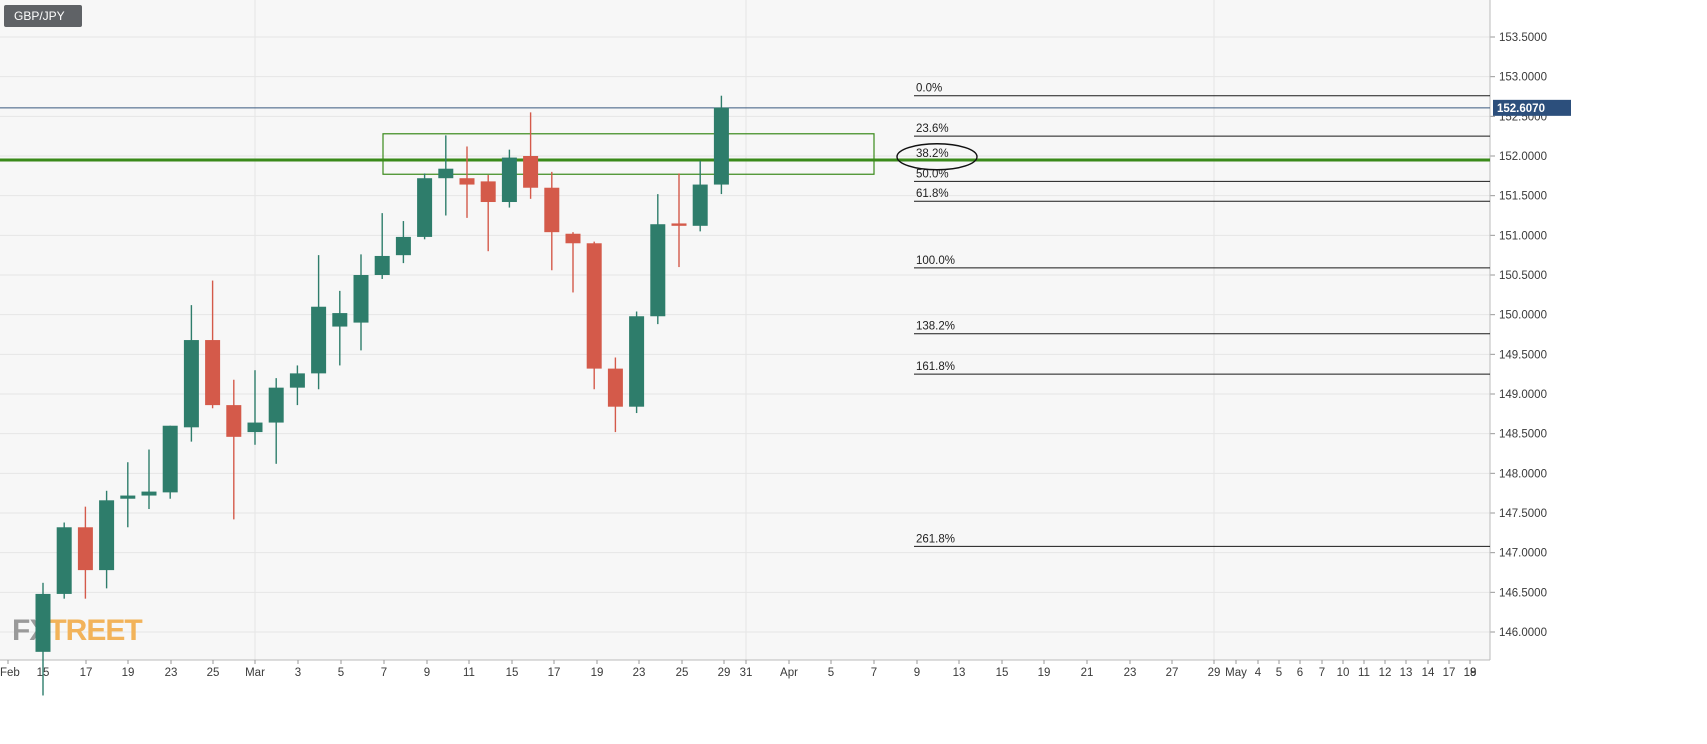 Image resolution: width=1707 pixels, height=744 pixels. I want to click on price-tick-label: 146.5000, so click(1523, 593).